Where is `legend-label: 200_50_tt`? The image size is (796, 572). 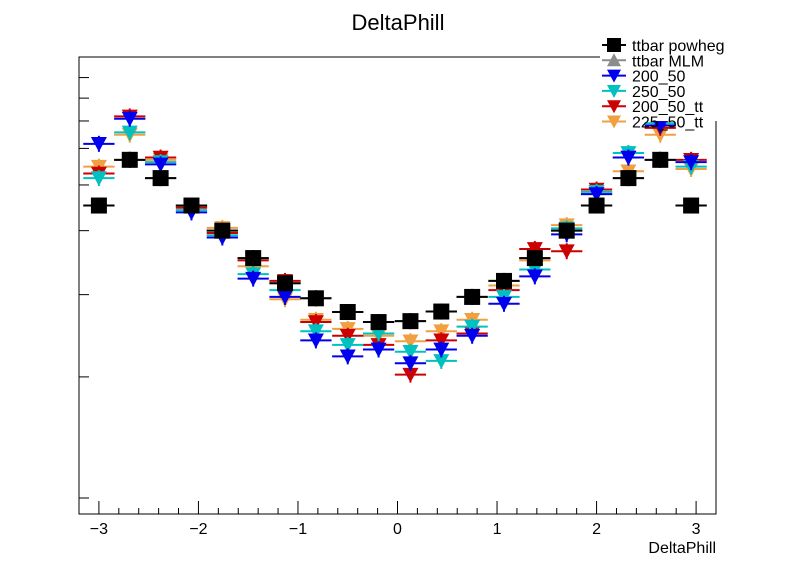 legend-label: 200_50_tt is located at coordinates (668, 107).